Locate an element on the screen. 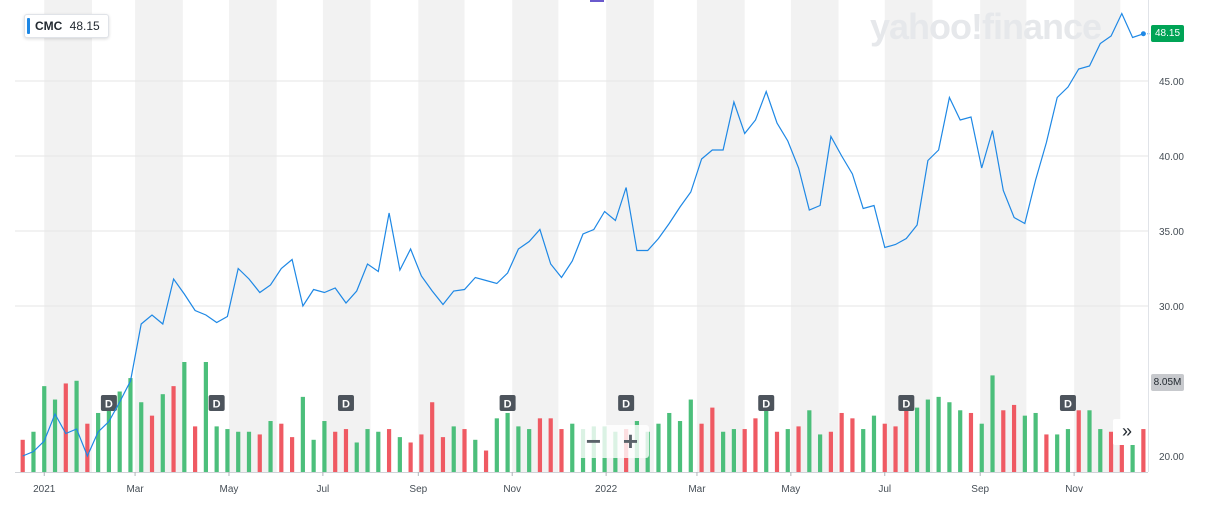 This screenshot has height=510, width=1210. ticker-last-value: 48.15 is located at coordinates (84, 26).